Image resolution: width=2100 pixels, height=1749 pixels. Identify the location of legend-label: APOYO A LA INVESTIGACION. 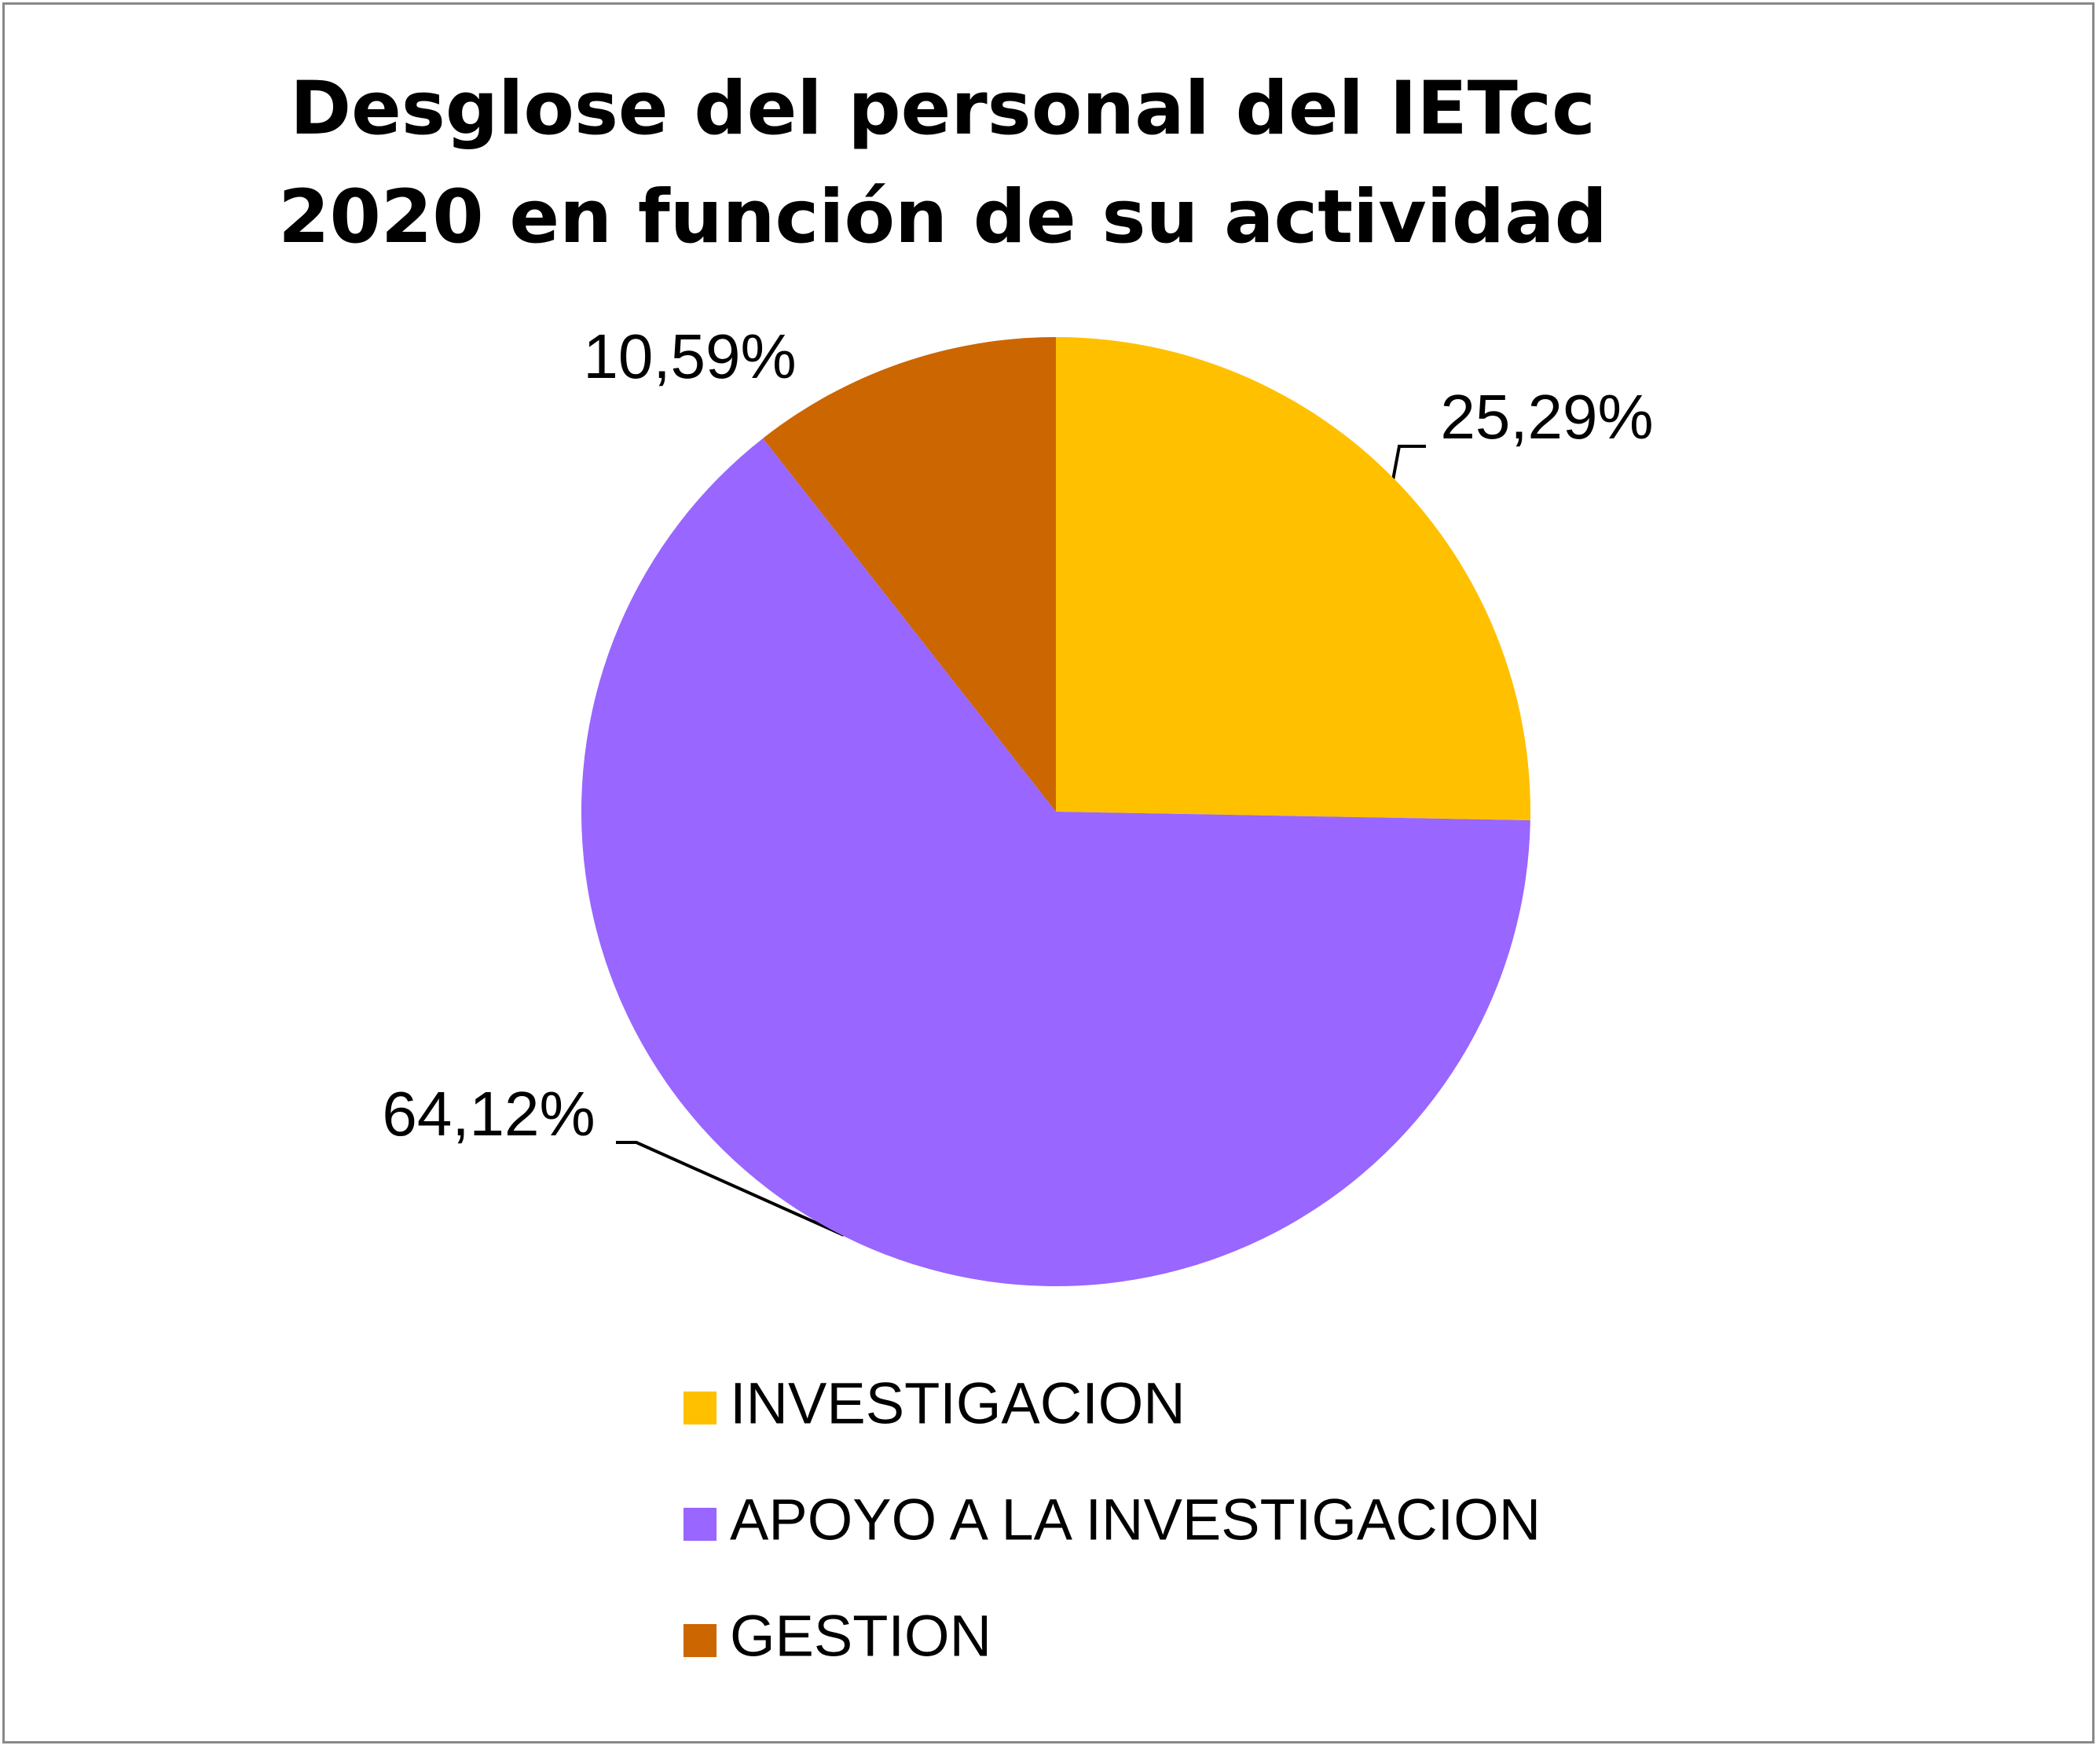
(1135, 1520).